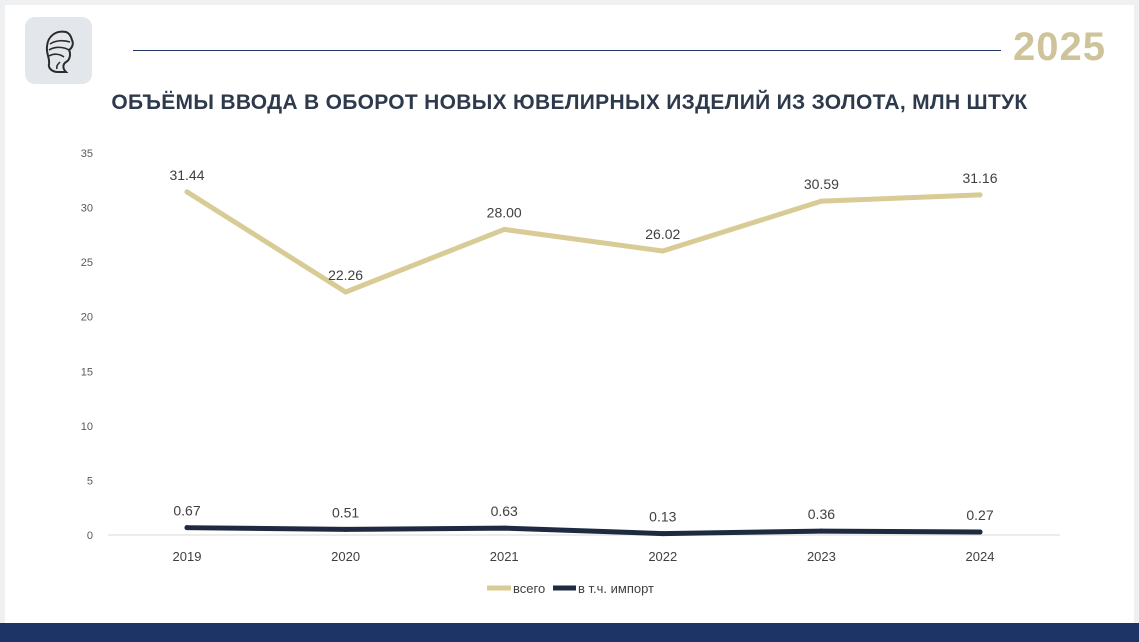 Image resolution: width=1139 pixels, height=642 pixels. What do you see at coordinates (662, 556) in the screenshot?
I see `x-tick-label: 2022` at bounding box center [662, 556].